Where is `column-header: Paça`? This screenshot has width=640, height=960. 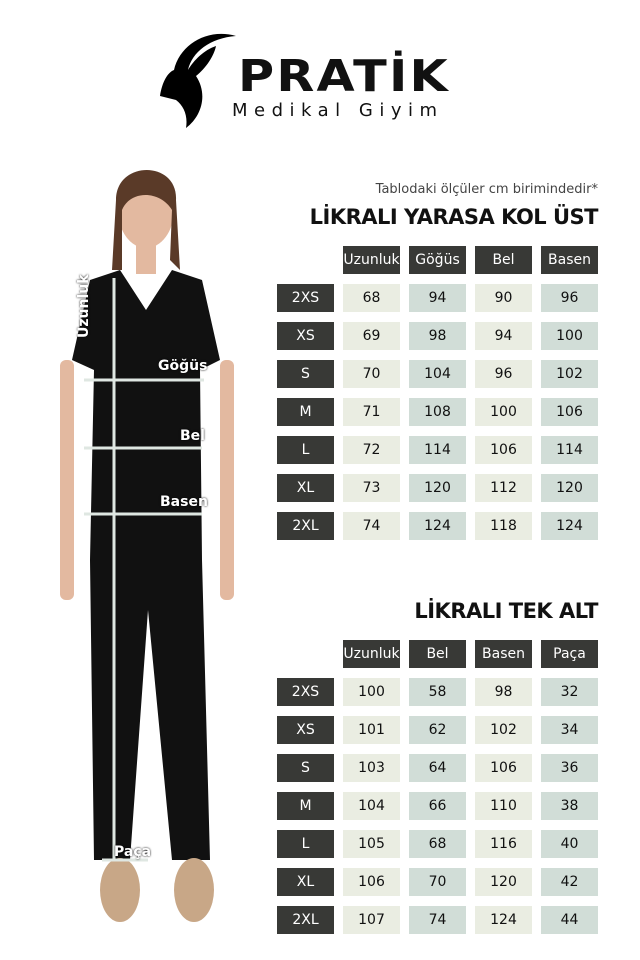 column-header: Paça is located at coordinates (569, 654).